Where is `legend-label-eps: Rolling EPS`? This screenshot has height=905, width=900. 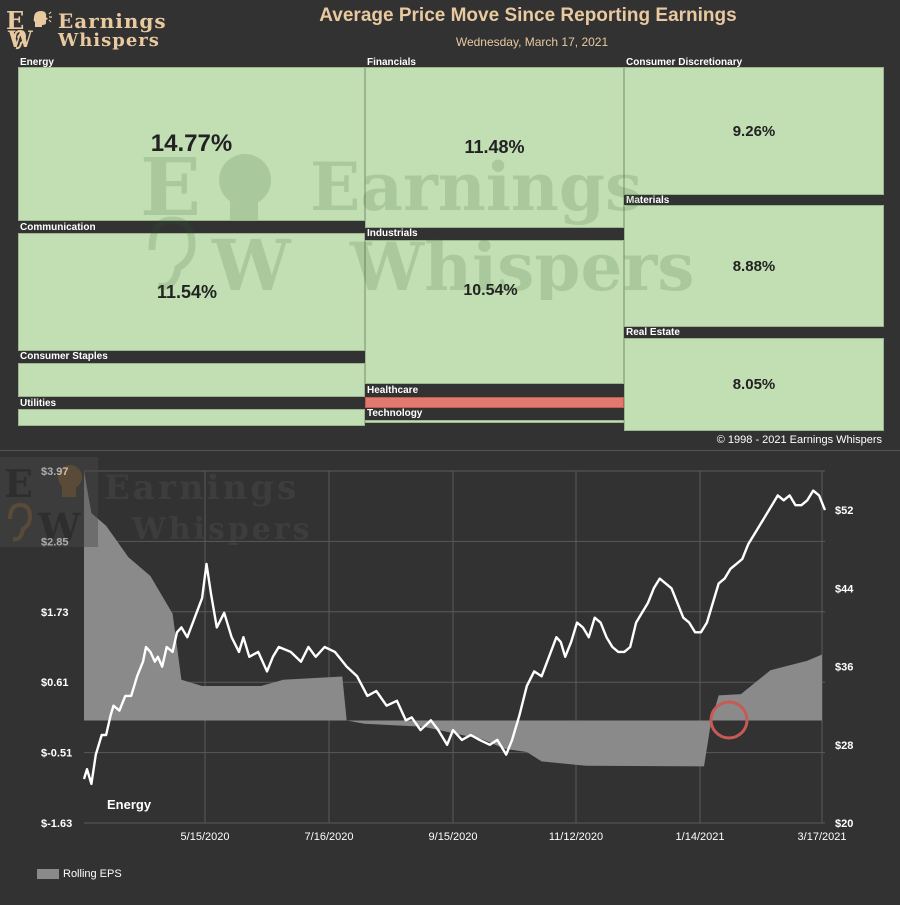 legend-label-eps: Rolling EPS is located at coordinates (92, 874).